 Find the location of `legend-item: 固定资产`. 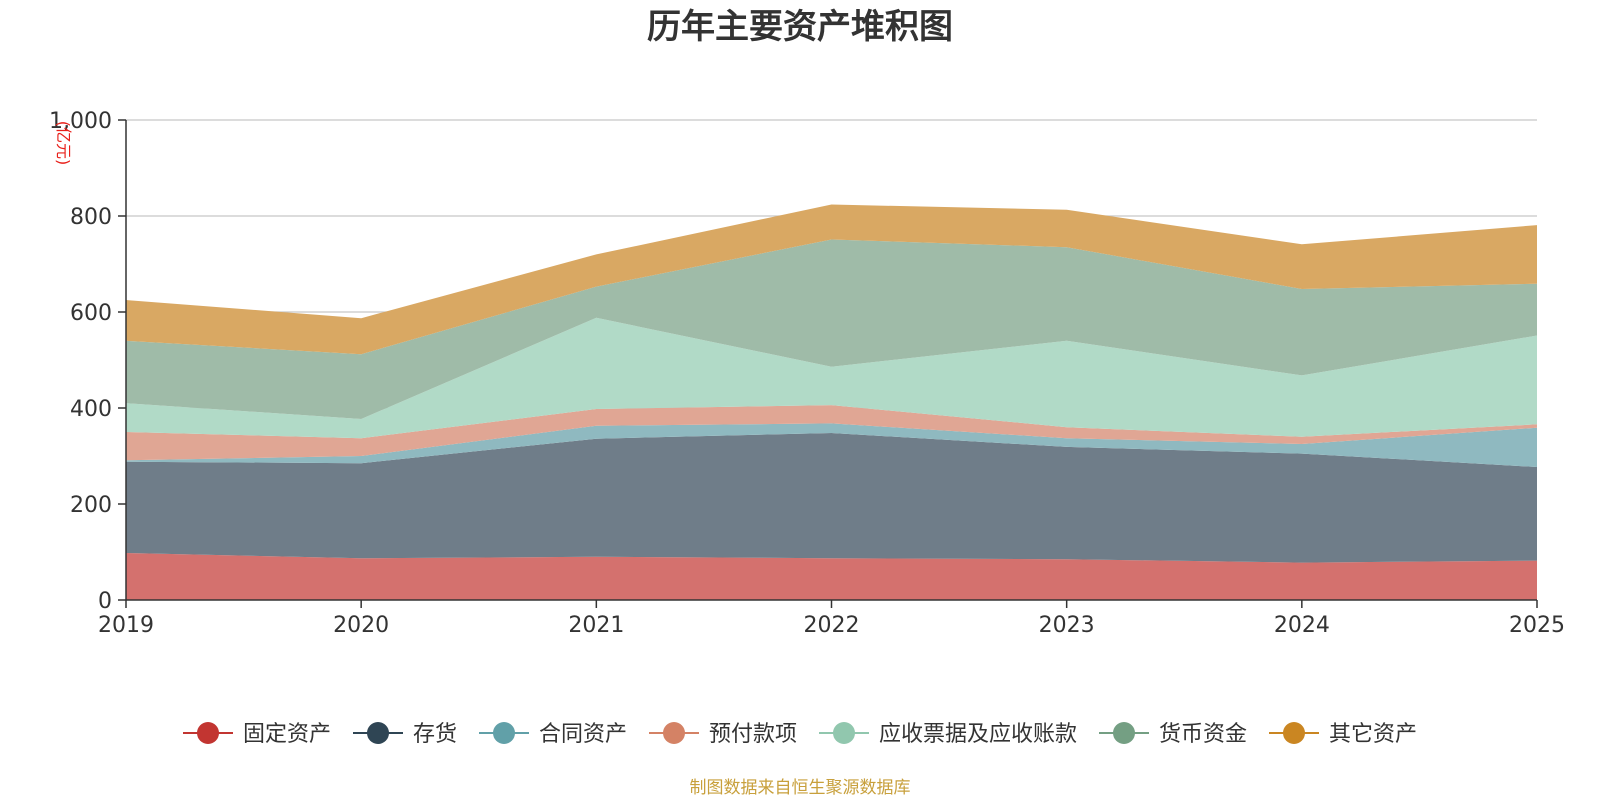

legend-item: 固定资产 is located at coordinates (257, 734).